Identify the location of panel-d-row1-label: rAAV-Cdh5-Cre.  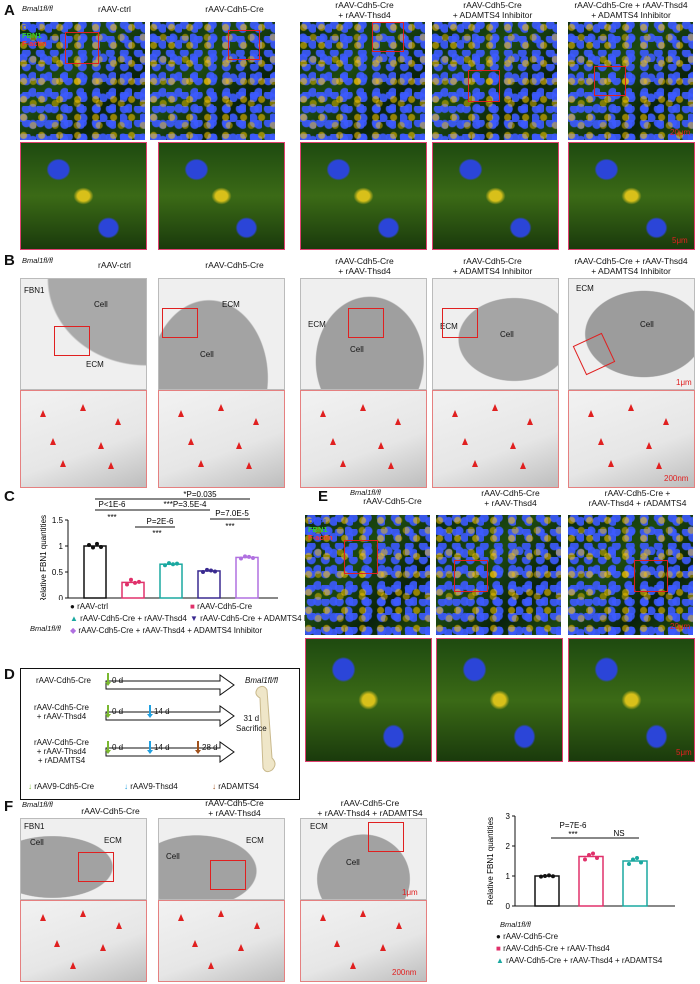
(63, 680).